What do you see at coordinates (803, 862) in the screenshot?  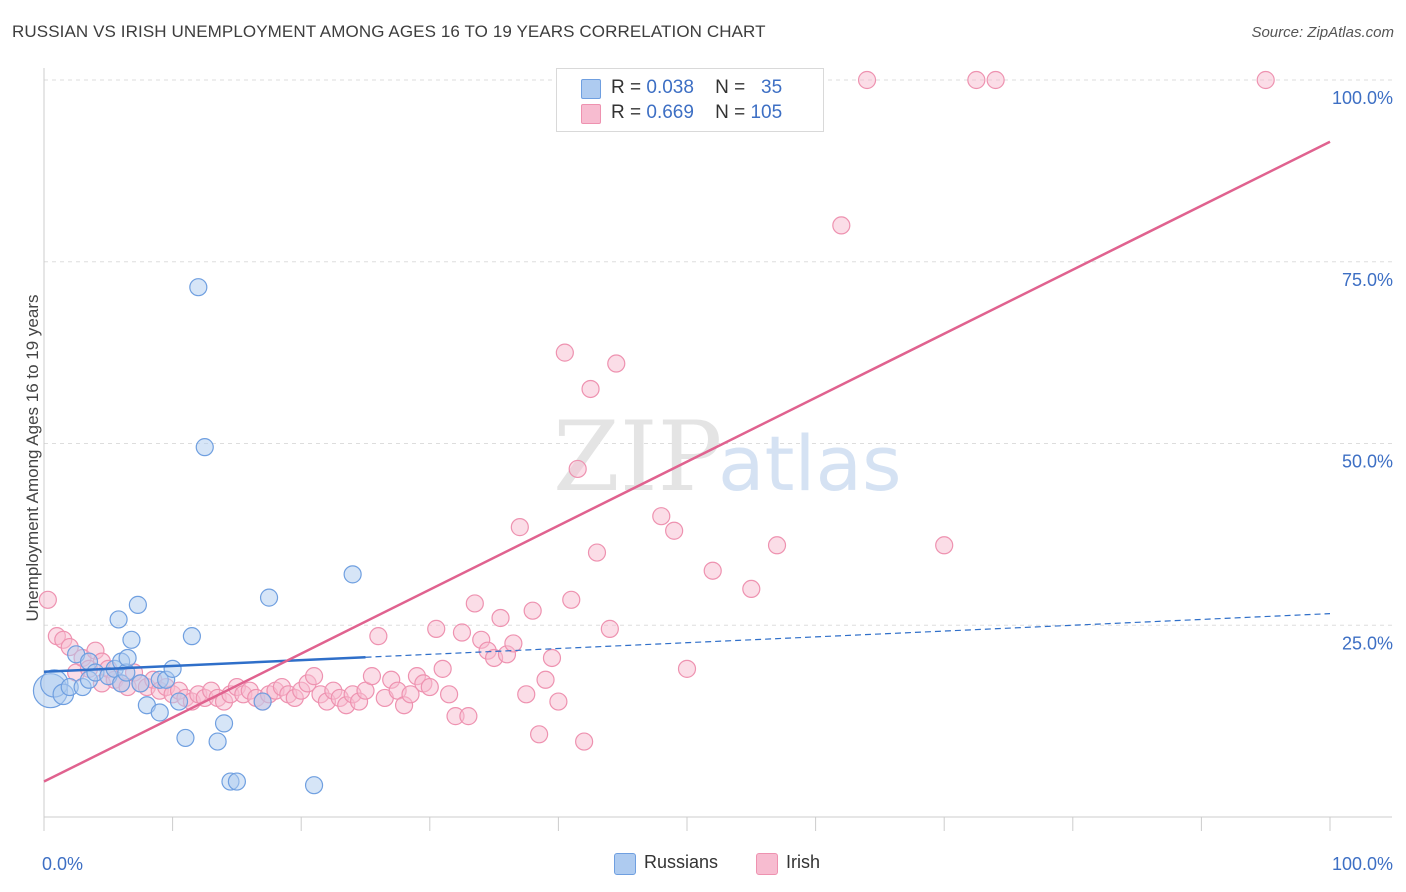 I see `irish-legend-label: Irish` at bounding box center [803, 862].